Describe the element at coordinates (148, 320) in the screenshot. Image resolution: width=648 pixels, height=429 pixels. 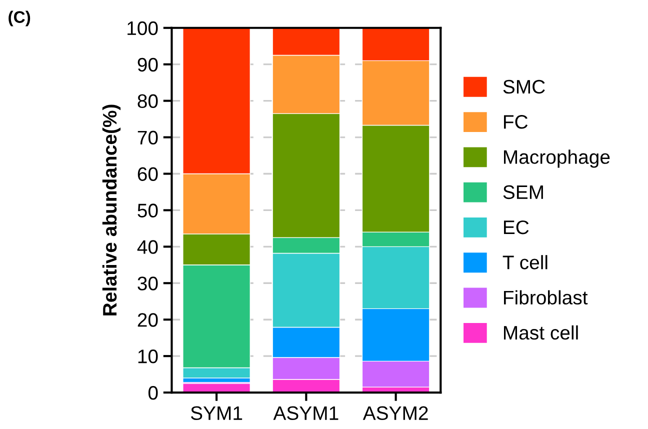
I see `y-tick-label: 20` at that location.